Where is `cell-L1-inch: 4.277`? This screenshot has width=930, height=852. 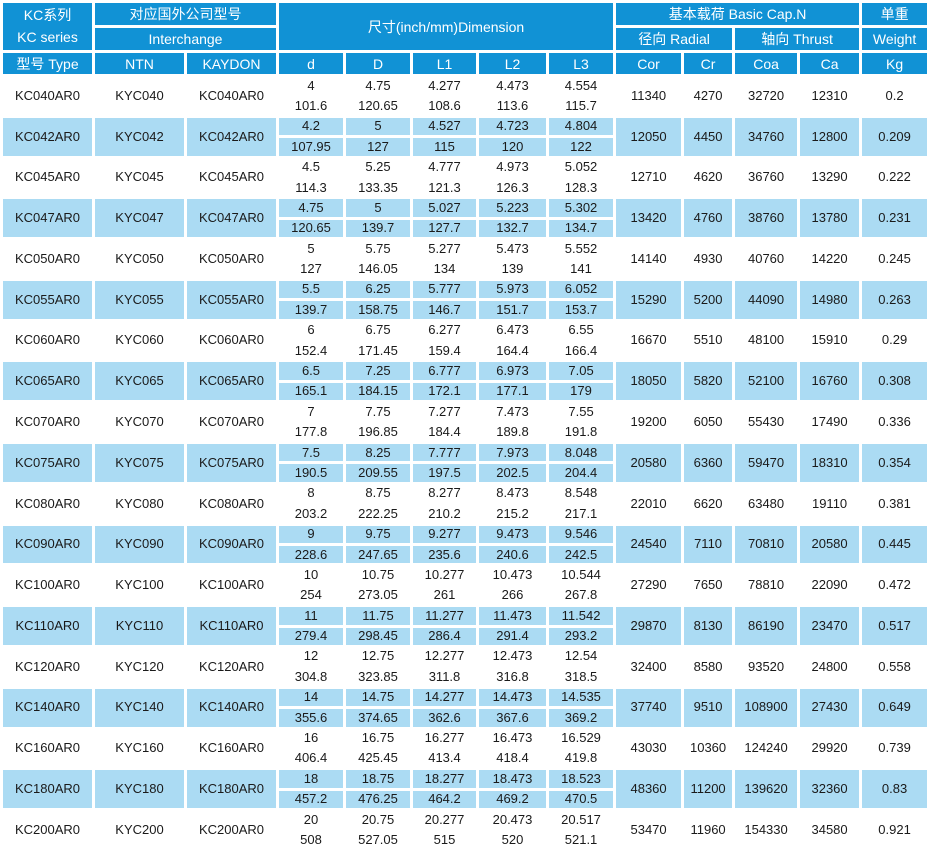
cell-L1-inch: 4.277 is located at coordinates (444, 86).